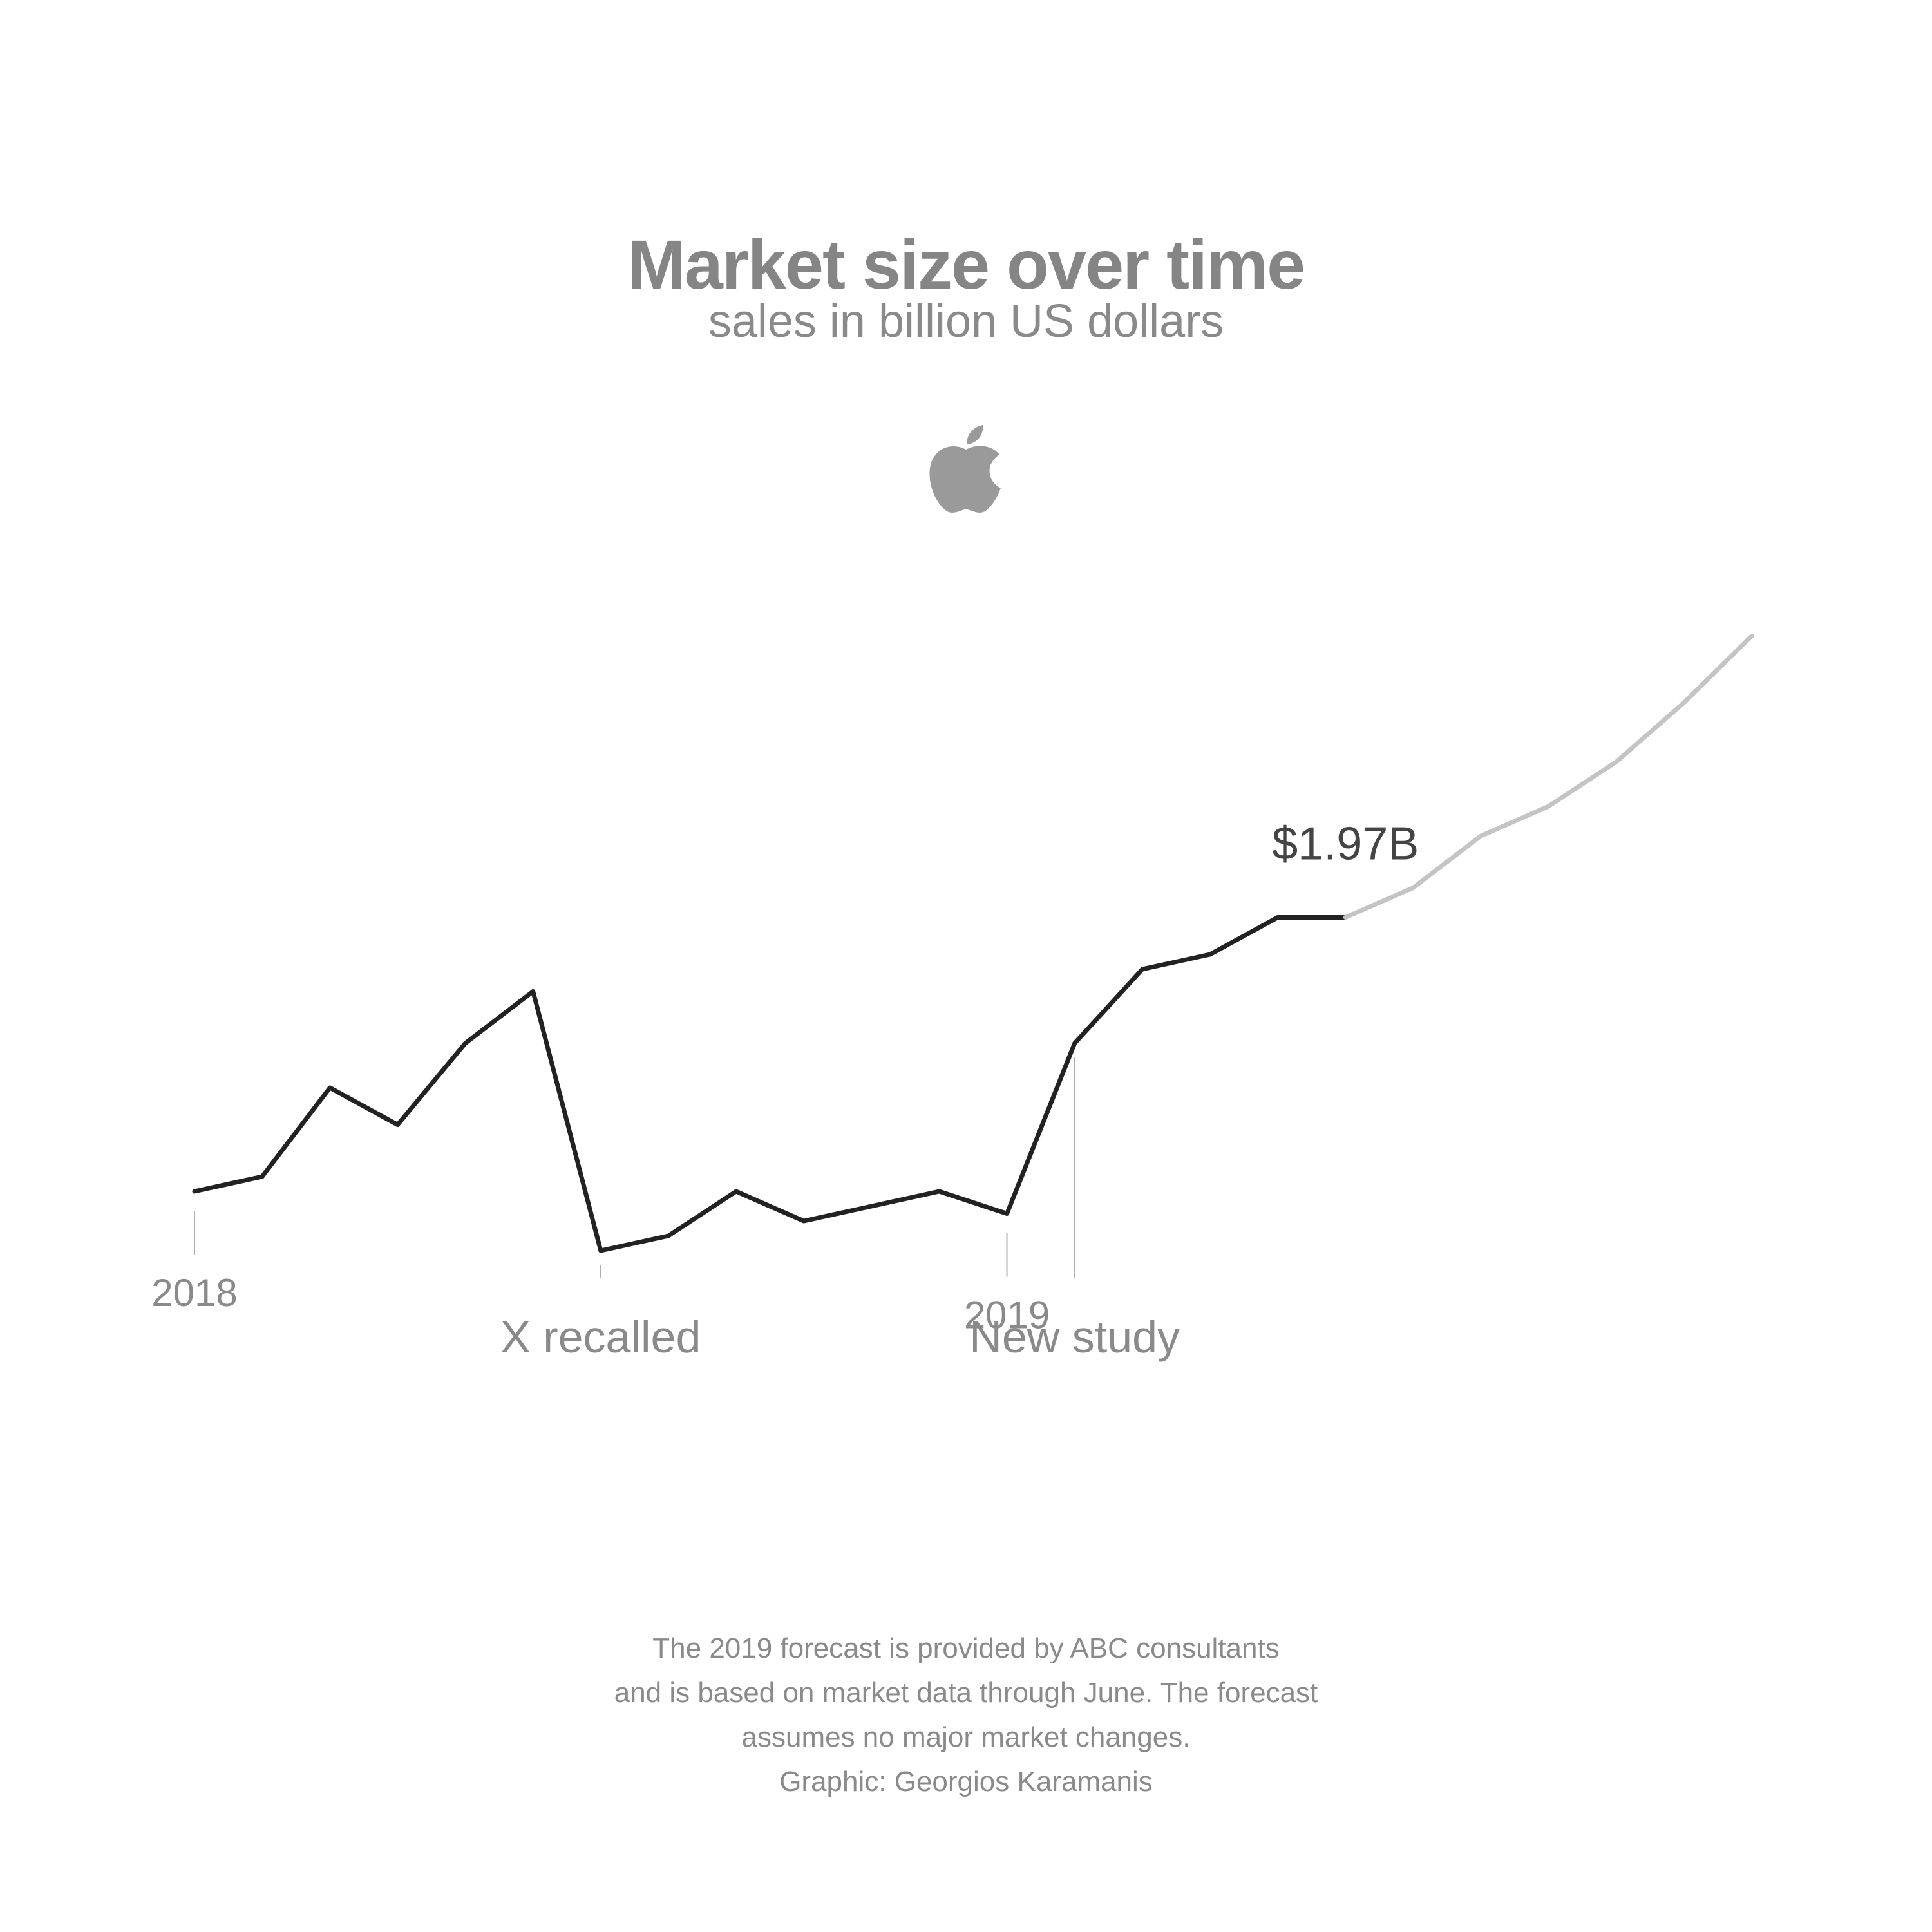  Describe the element at coordinates (966, 1737) in the screenshot. I see `footnote-line: assumes no major market changes.` at that location.